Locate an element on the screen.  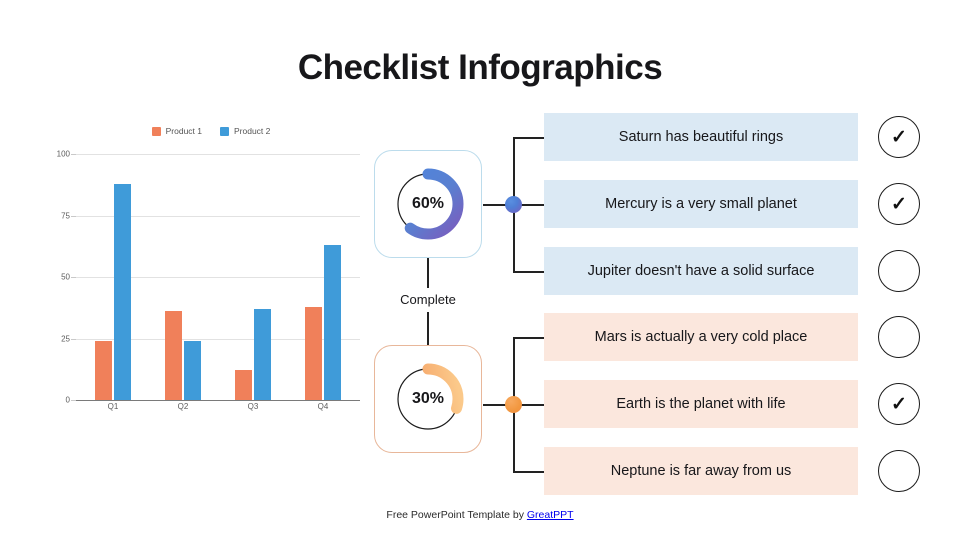
page-title: Checklist Infographics is located at coordinates (480, 67).